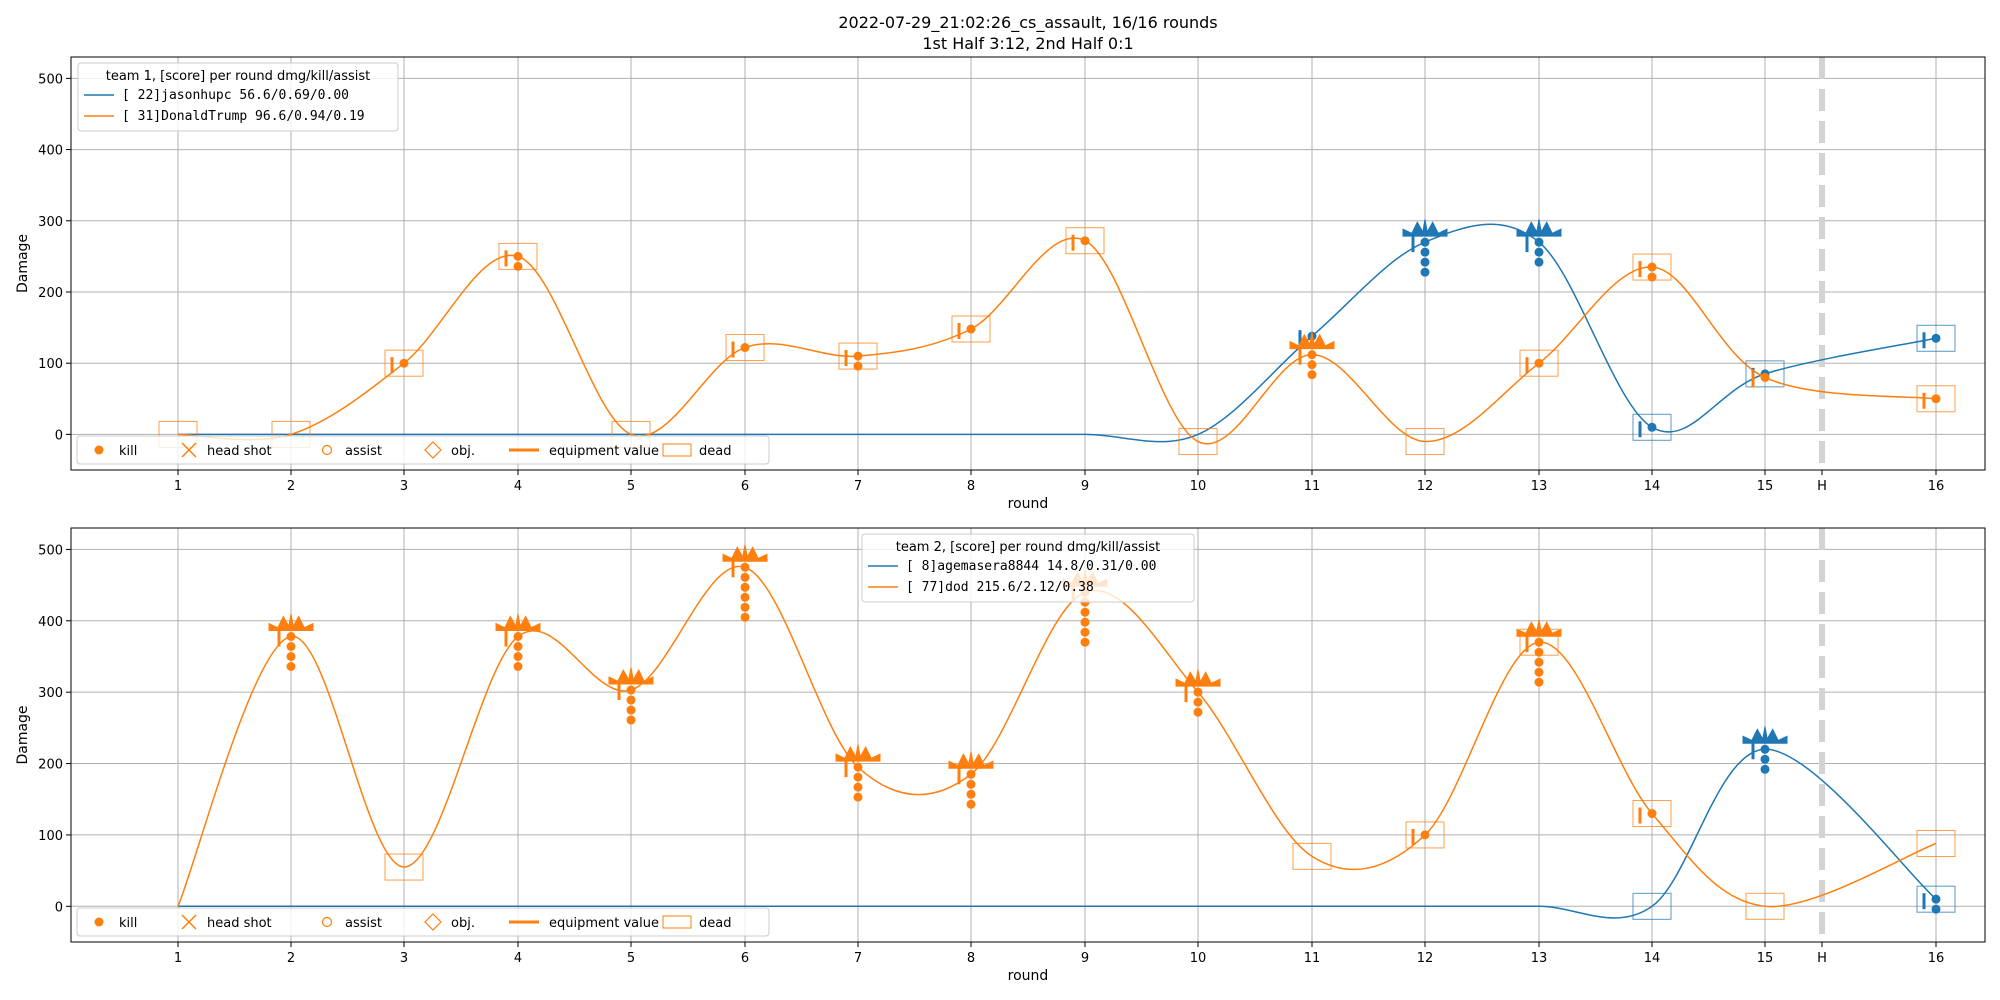  Describe the element at coordinates (971, 958) in the screenshot. I see `x-tick-label: 8` at that location.